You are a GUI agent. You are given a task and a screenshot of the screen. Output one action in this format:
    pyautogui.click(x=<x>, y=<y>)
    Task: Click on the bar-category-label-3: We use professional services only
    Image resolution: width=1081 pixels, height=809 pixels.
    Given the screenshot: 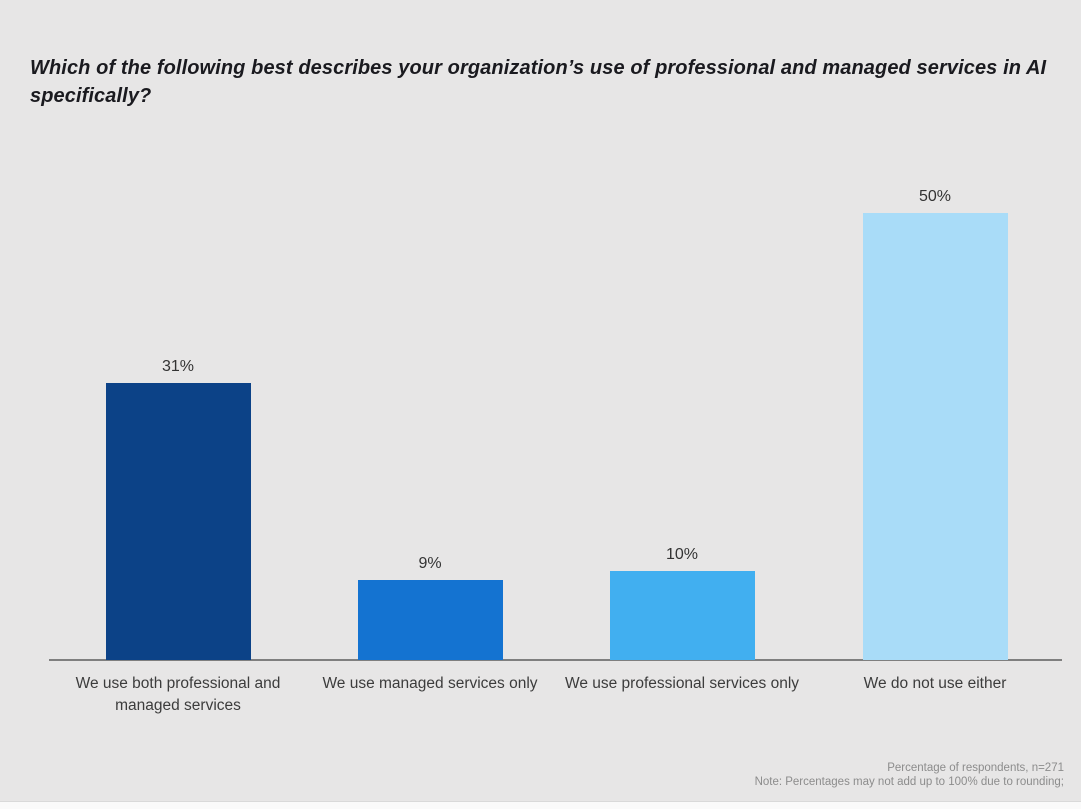 What is the action you would take?
    pyautogui.click(x=682, y=683)
    